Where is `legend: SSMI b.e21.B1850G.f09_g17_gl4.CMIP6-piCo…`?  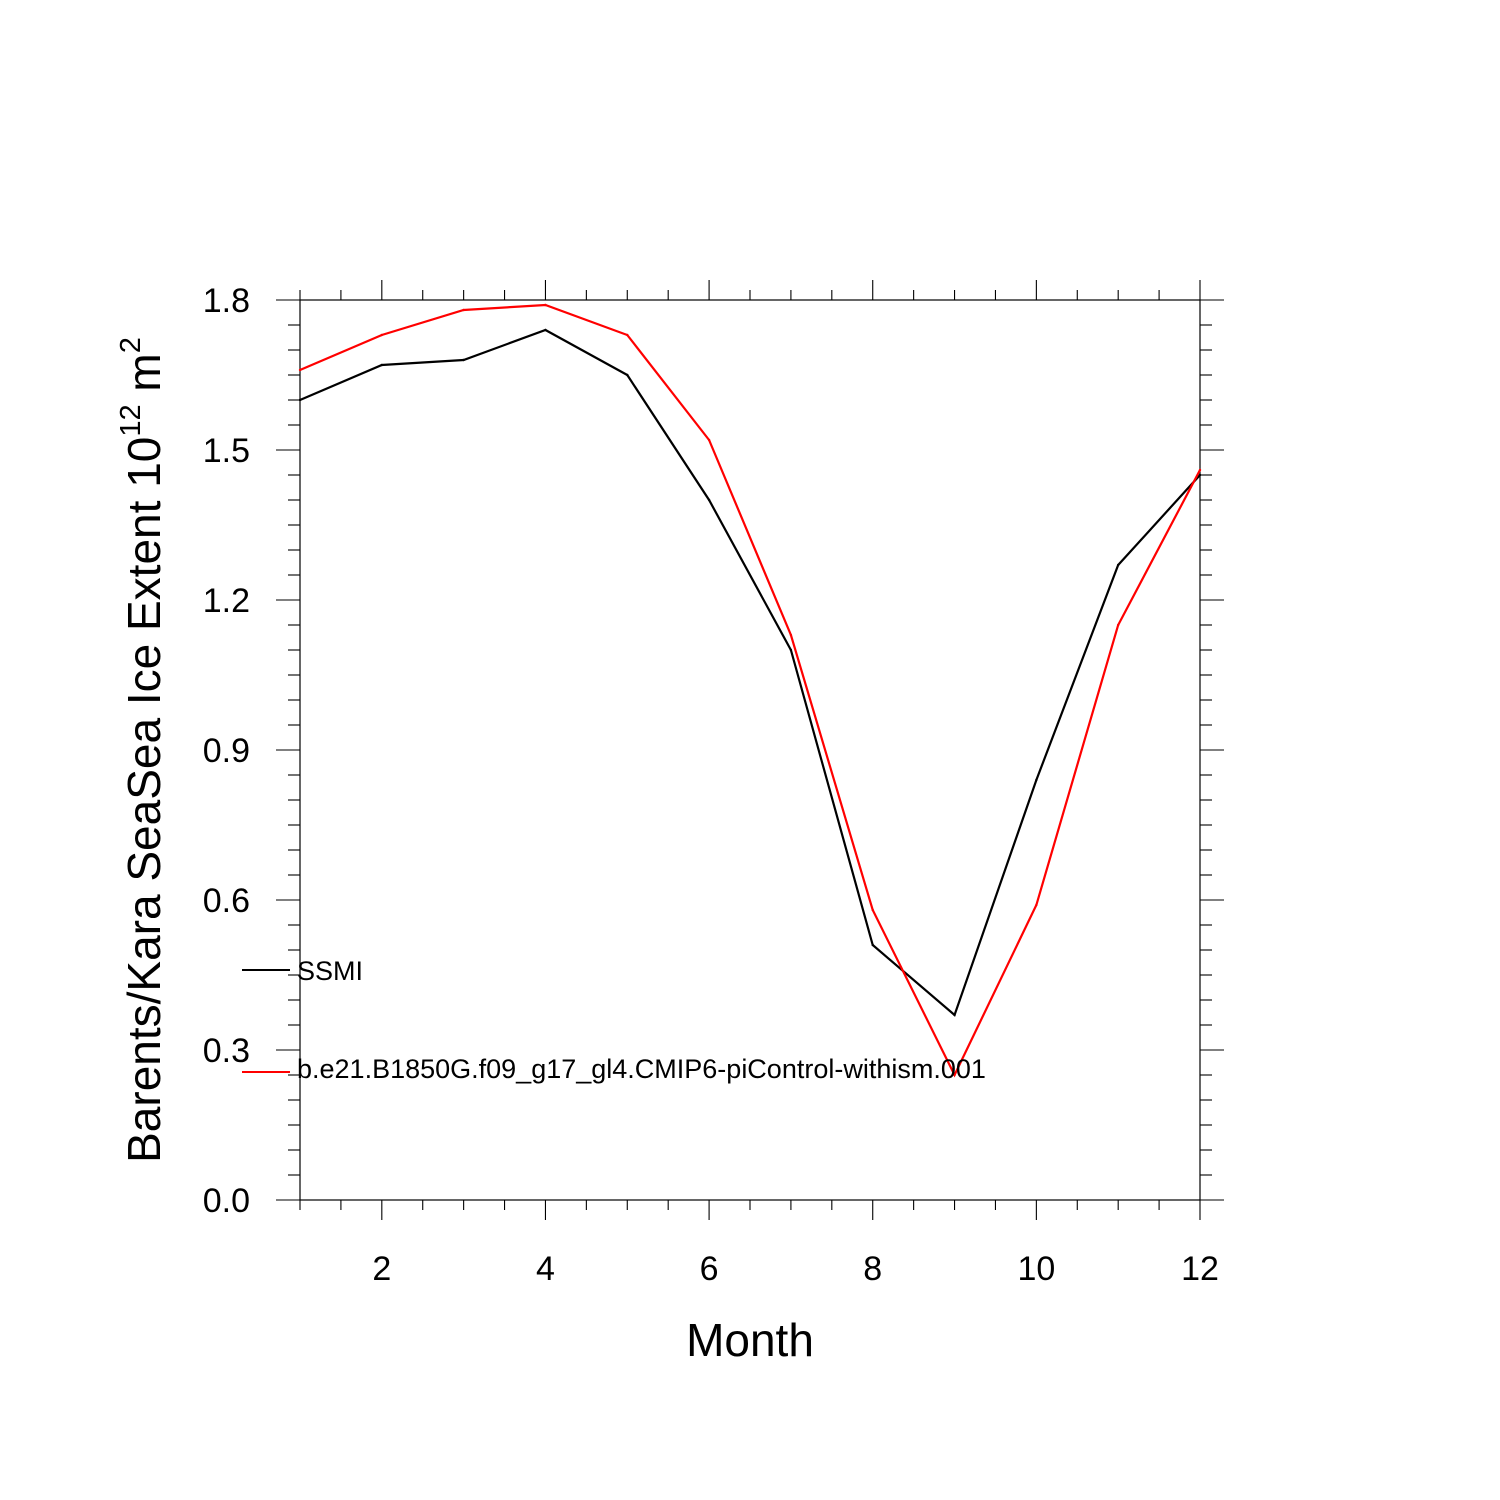 legend: SSMI b.e21.B1850G.f09_g17_gl4.CMIP6-piCo… is located at coordinates (614, 1020).